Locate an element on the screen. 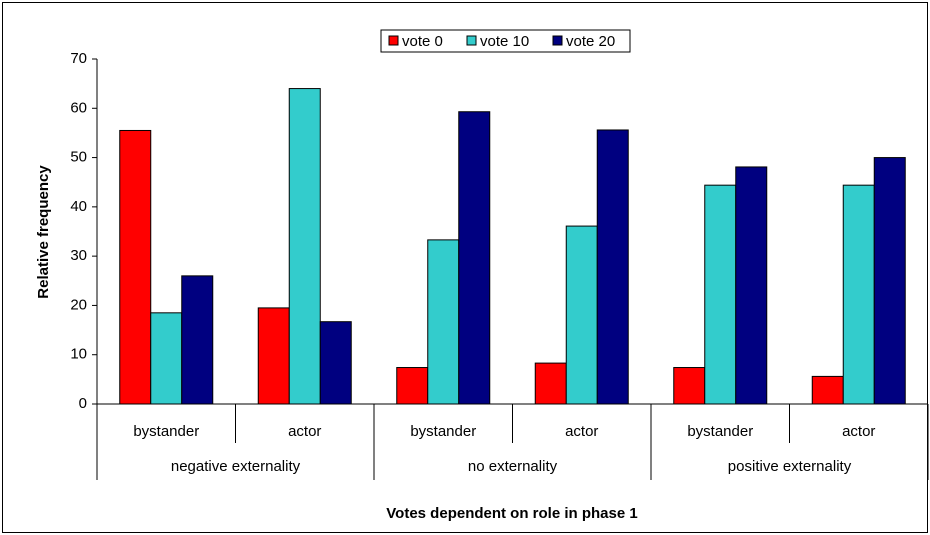  legend-label: vote 20 is located at coordinates (590, 41).